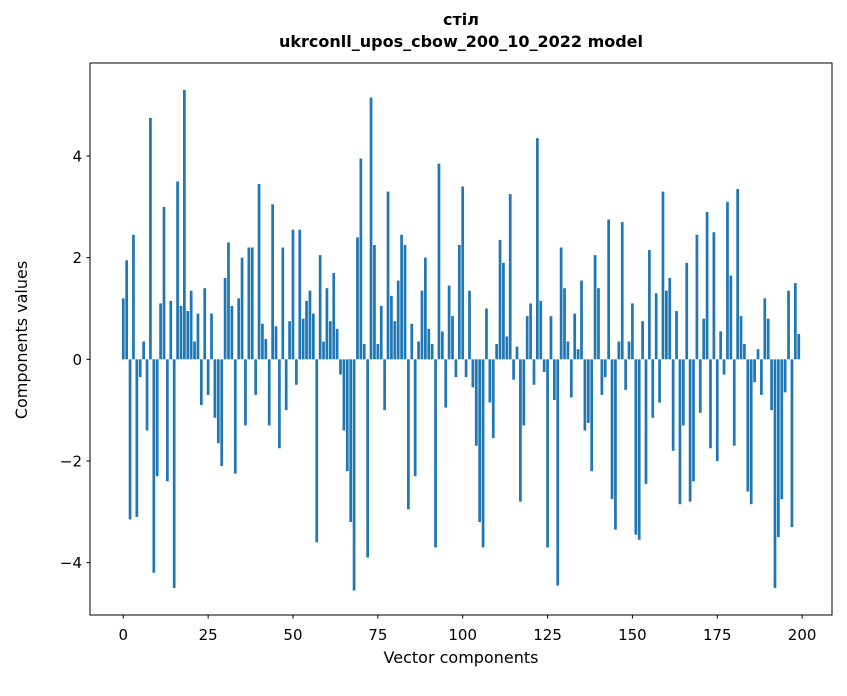  What do you see at coordinates (208, 635) in the screenshot?
I see `x-tick-label: 25` at bounding box center [208, 635].